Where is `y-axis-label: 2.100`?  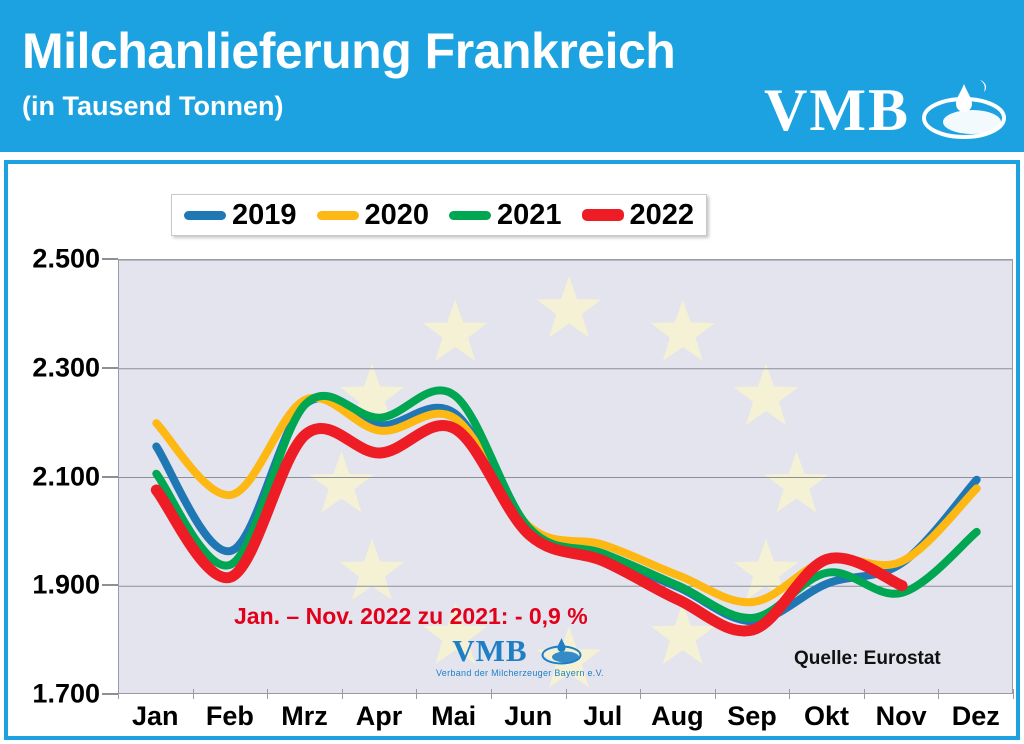
y-axis-label: 2.100 is located at coordinates (66, 476).